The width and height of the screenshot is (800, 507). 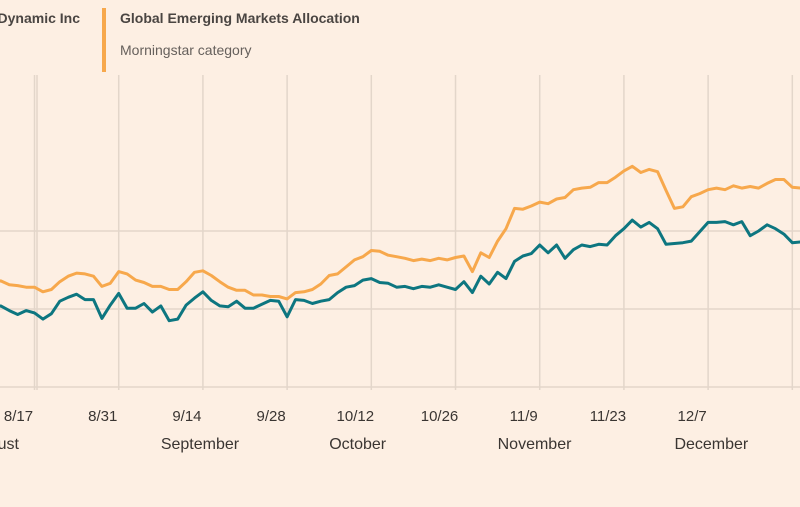 I want to click on x-tick-label: 12/7, so click(x=692, y=416).